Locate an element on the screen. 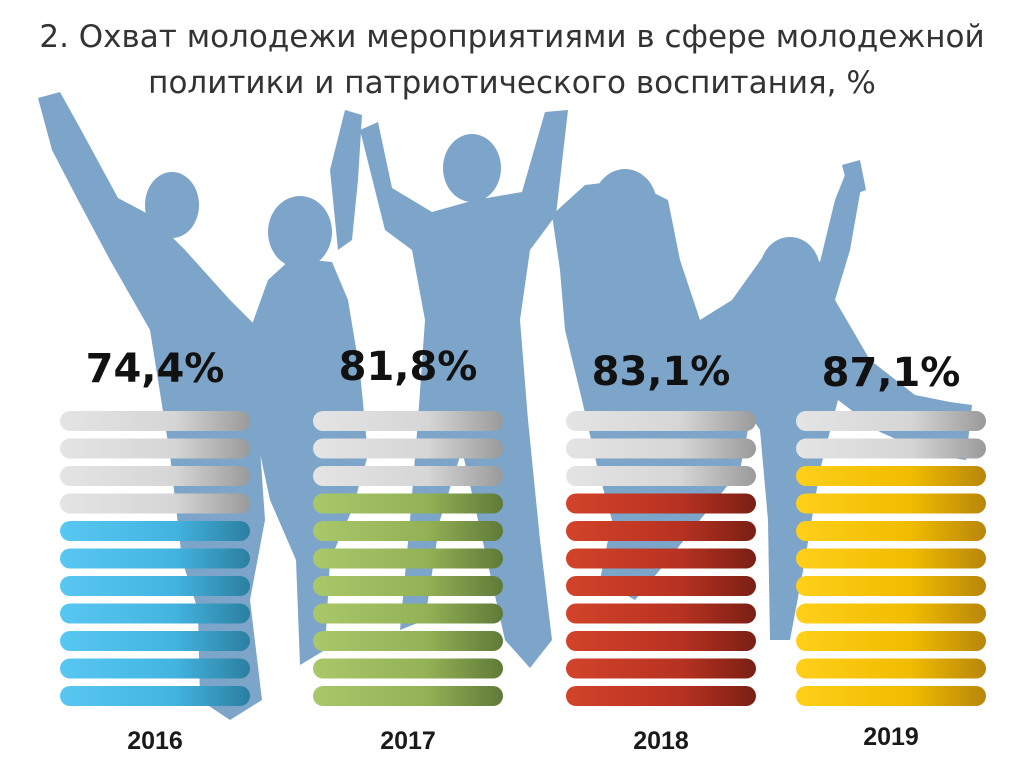 The height and width of the screenshot is (773, 1024). bar-2018-stripe-8-filled is located at coordinates (661, 503).